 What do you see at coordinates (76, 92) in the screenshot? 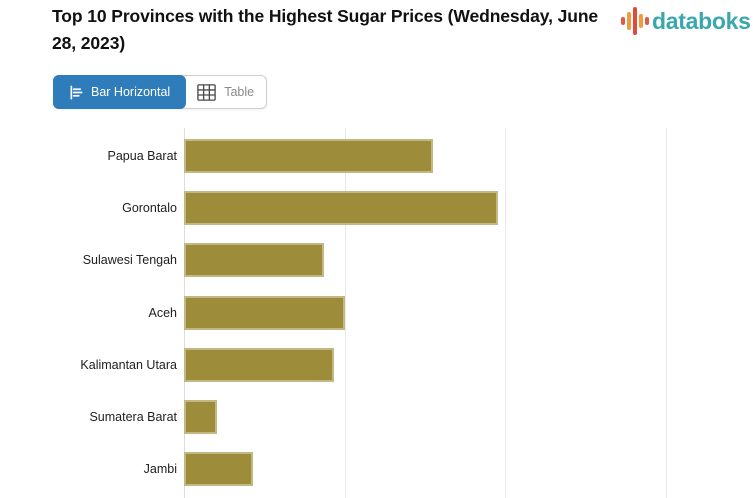
I see `bar-horizontal-icon` at bounding box center [76, 92].